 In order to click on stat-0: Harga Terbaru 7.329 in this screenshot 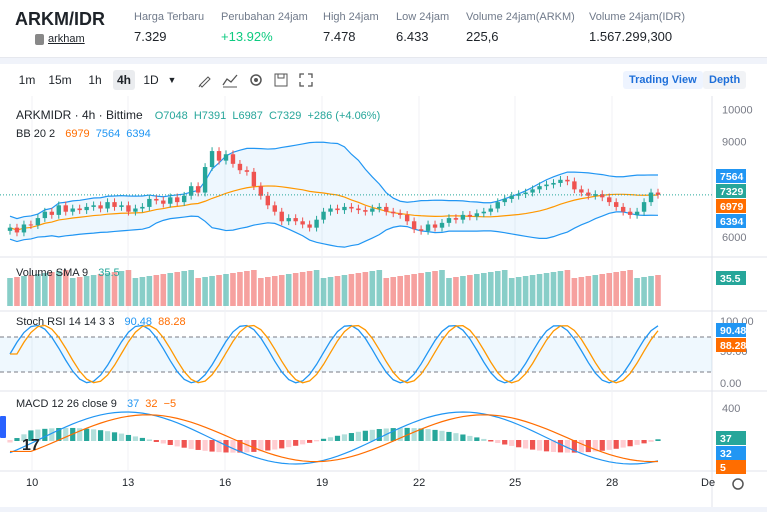, I will do `click(169, 27)`.